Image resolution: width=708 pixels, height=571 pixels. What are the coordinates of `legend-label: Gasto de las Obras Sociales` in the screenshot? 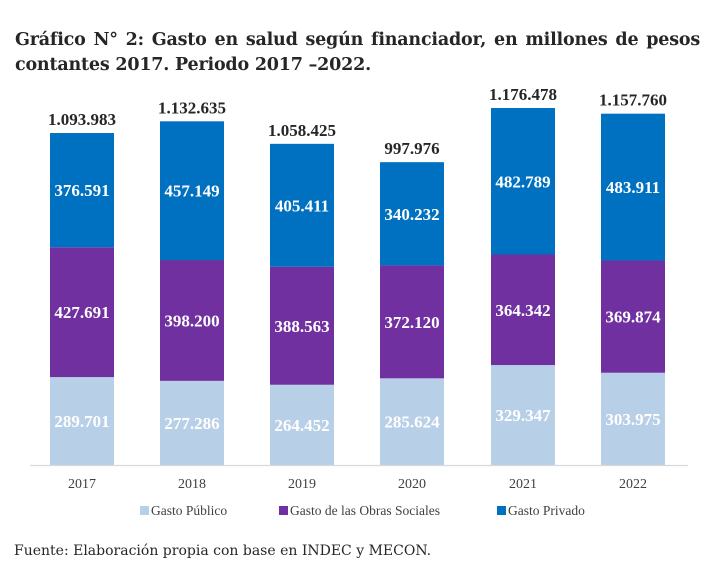 It's located at (365, 510).